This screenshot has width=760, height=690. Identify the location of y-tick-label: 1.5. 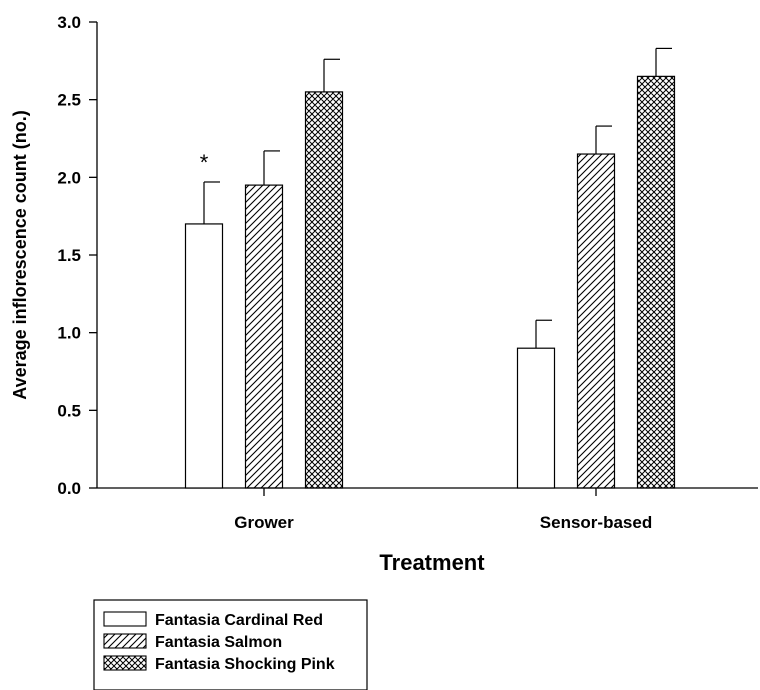
(69, 255).